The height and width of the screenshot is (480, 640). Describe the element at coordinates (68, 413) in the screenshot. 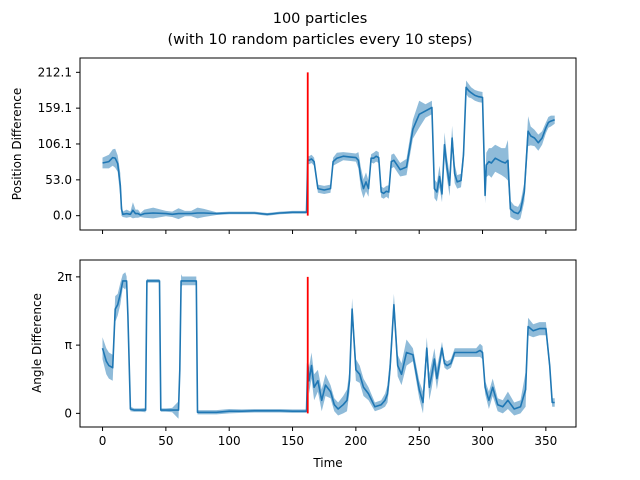

I see `y-tick-label: 0` at that location.